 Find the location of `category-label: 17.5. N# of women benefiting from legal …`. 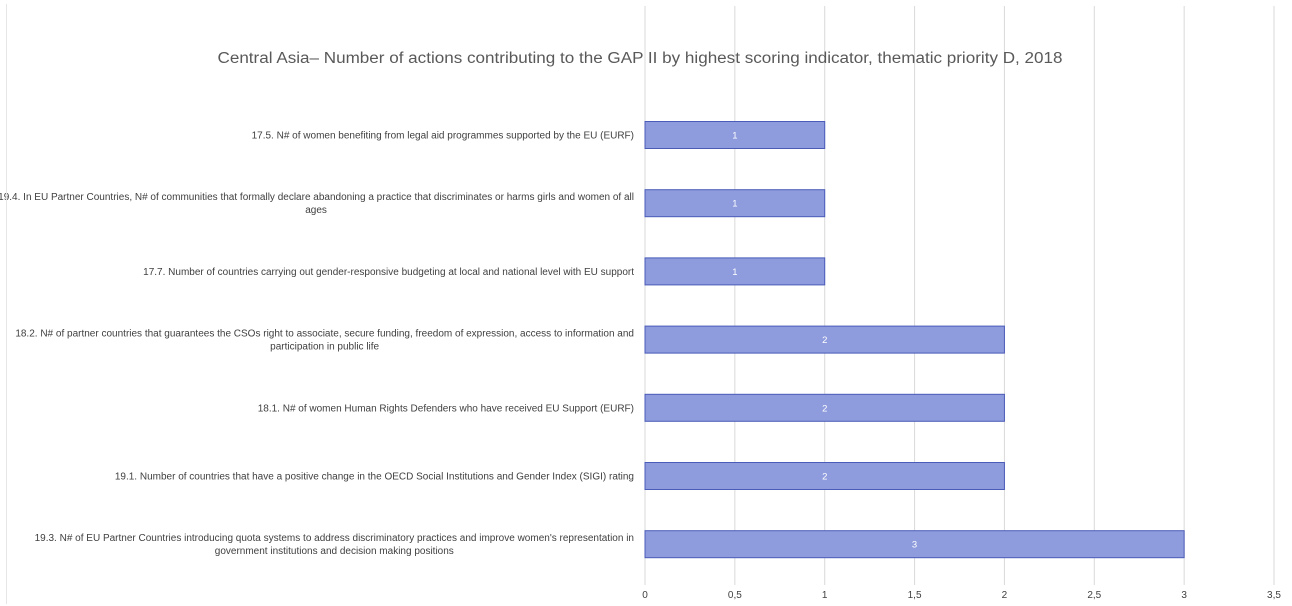

category-label: 17.5. N# of women benefiting from legal … is located at coordinates (443, 136).